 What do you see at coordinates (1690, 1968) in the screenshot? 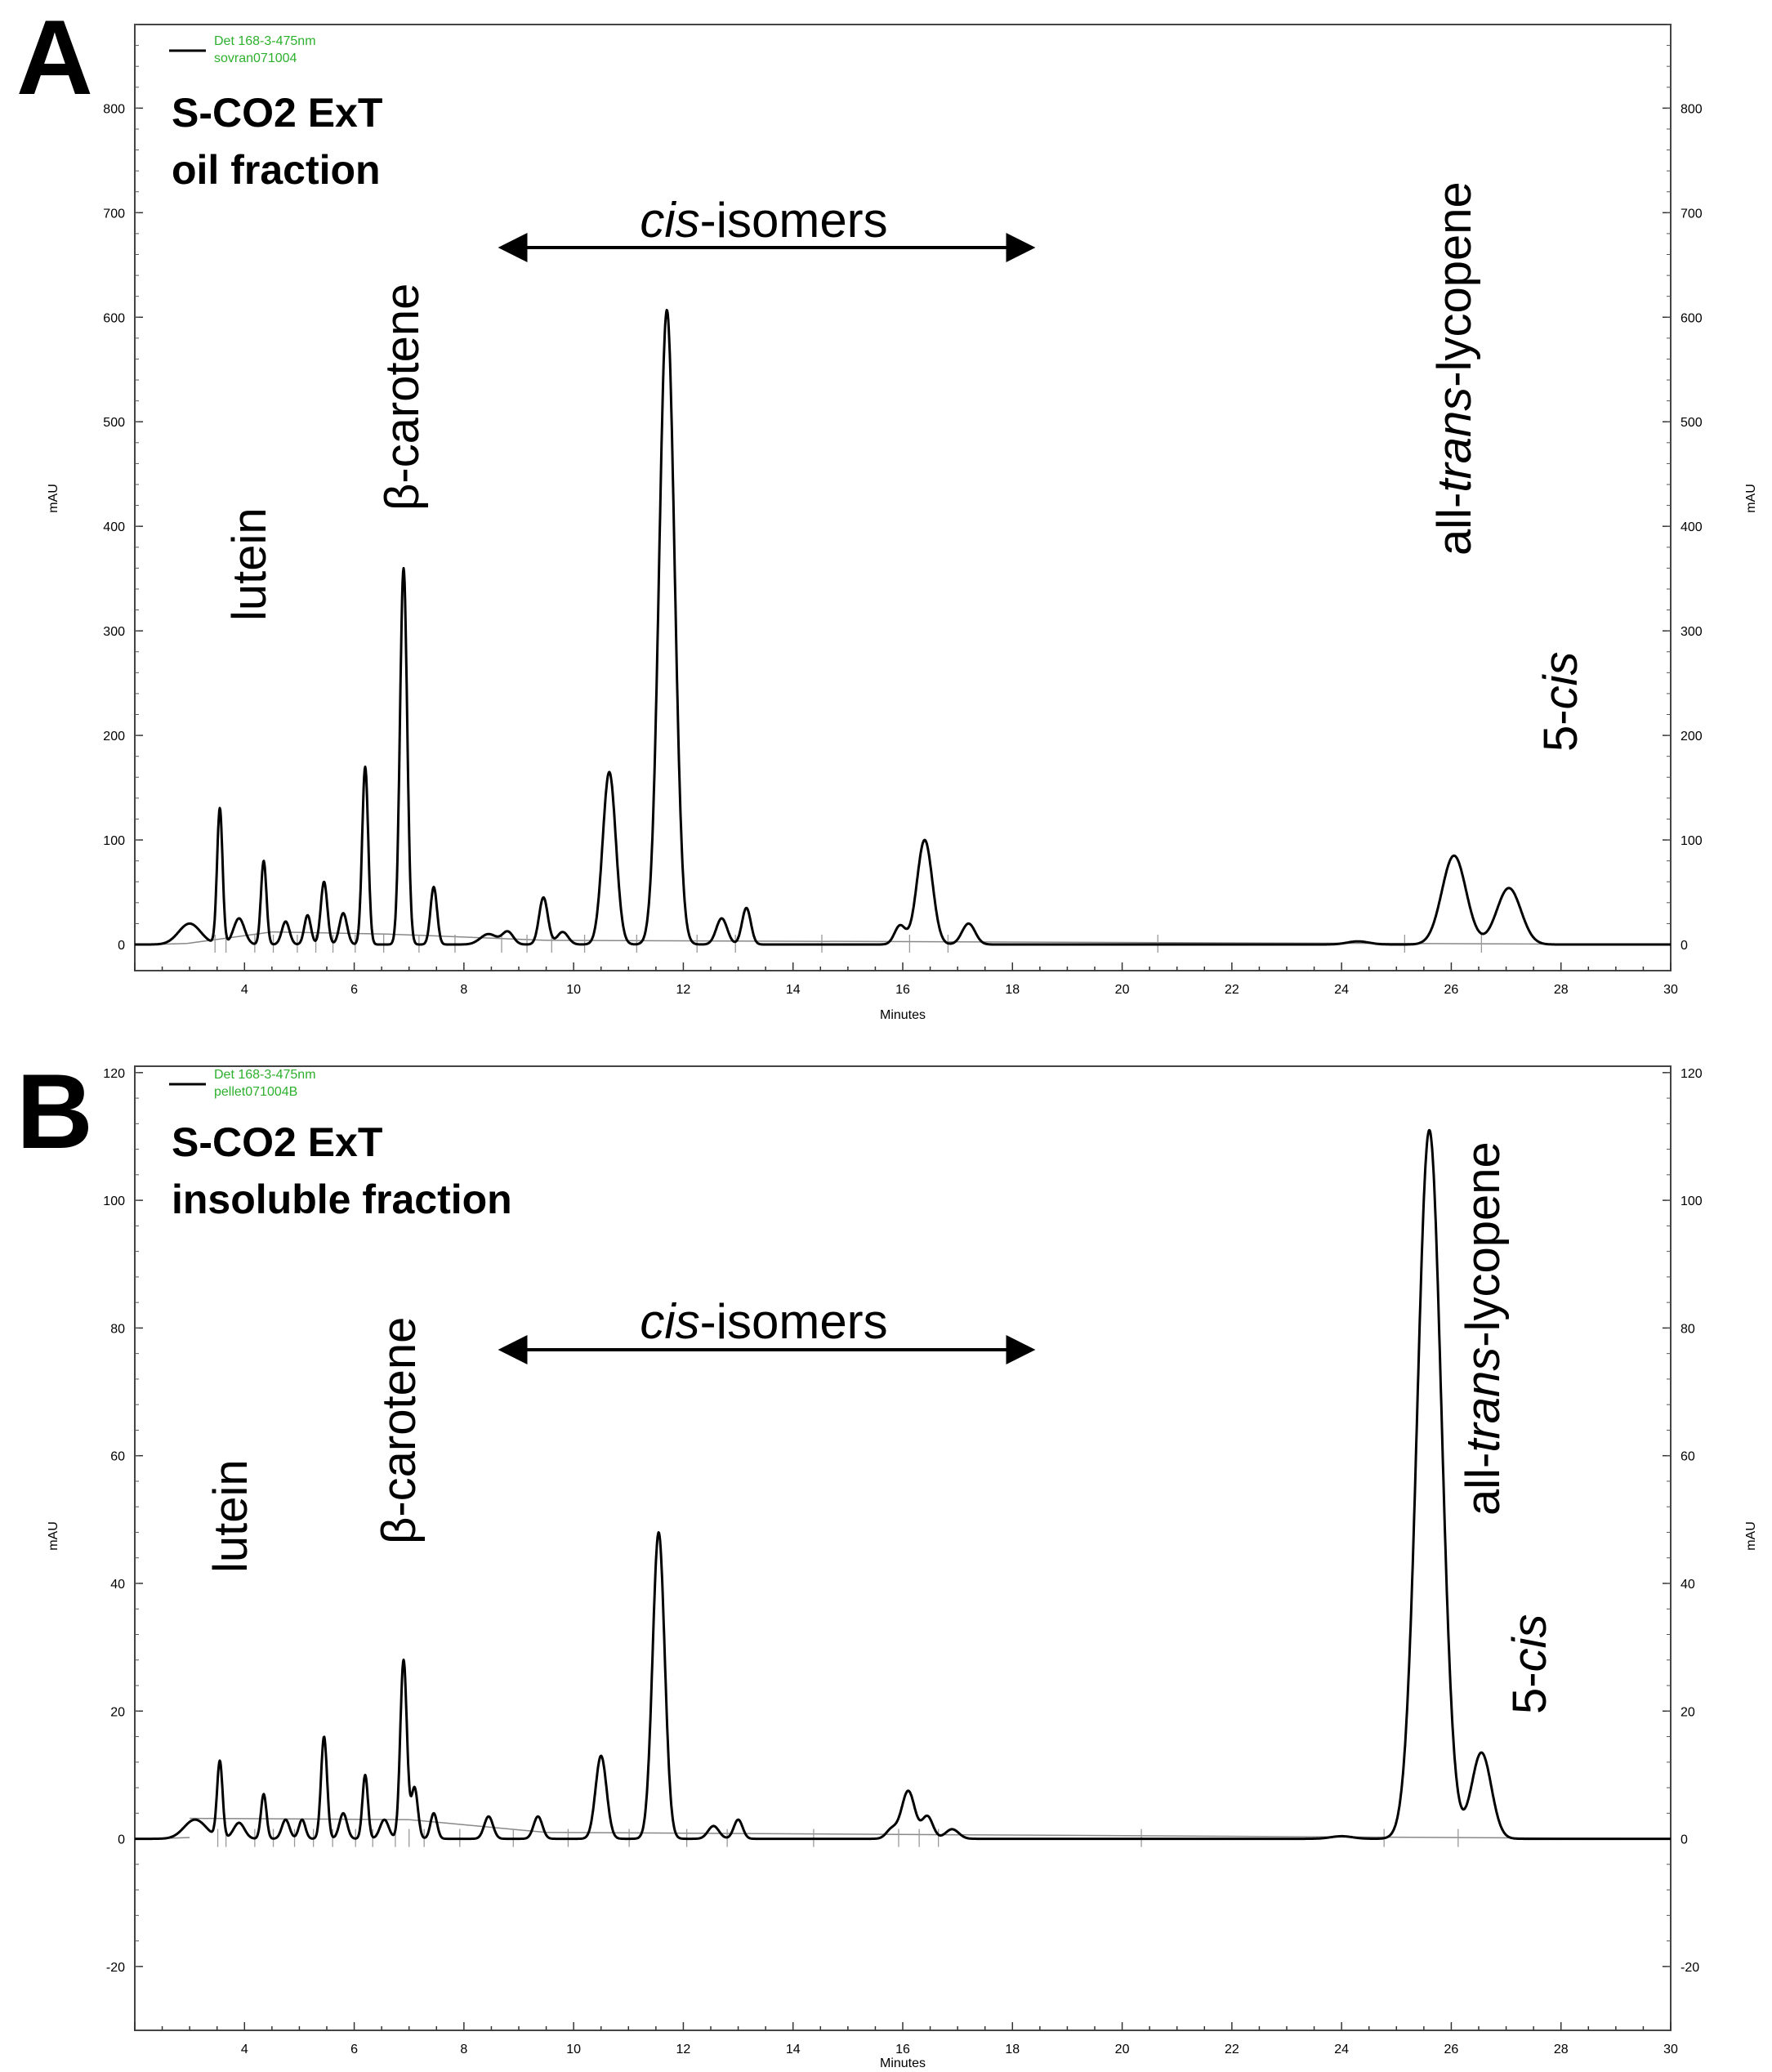
I see `y-tick-label-right-b: -20` at bounding box center [1690, 1968].